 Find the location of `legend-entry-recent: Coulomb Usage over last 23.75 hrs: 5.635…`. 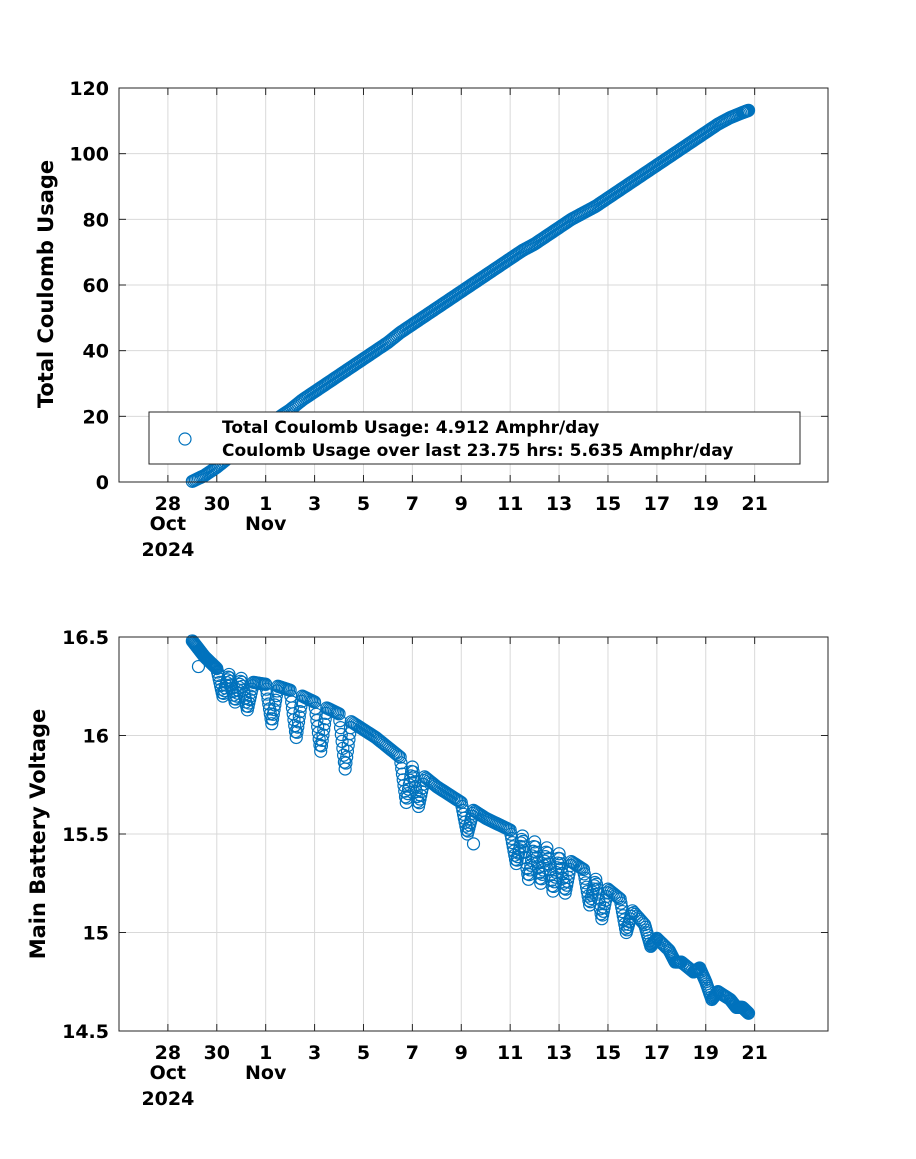

legend-entry-recent: Coulomb Usage over last 23.75 hrs: 5.635… is located at coordinates (477, 451).